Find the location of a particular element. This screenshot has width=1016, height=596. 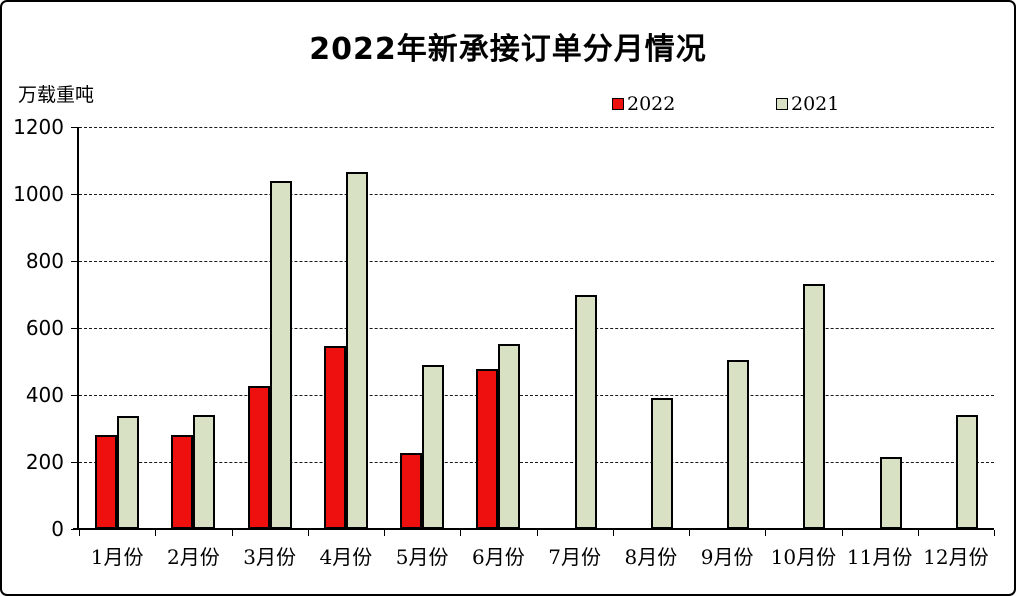

x-category-label-2: 2月份 is located at coordinates (193, 557).